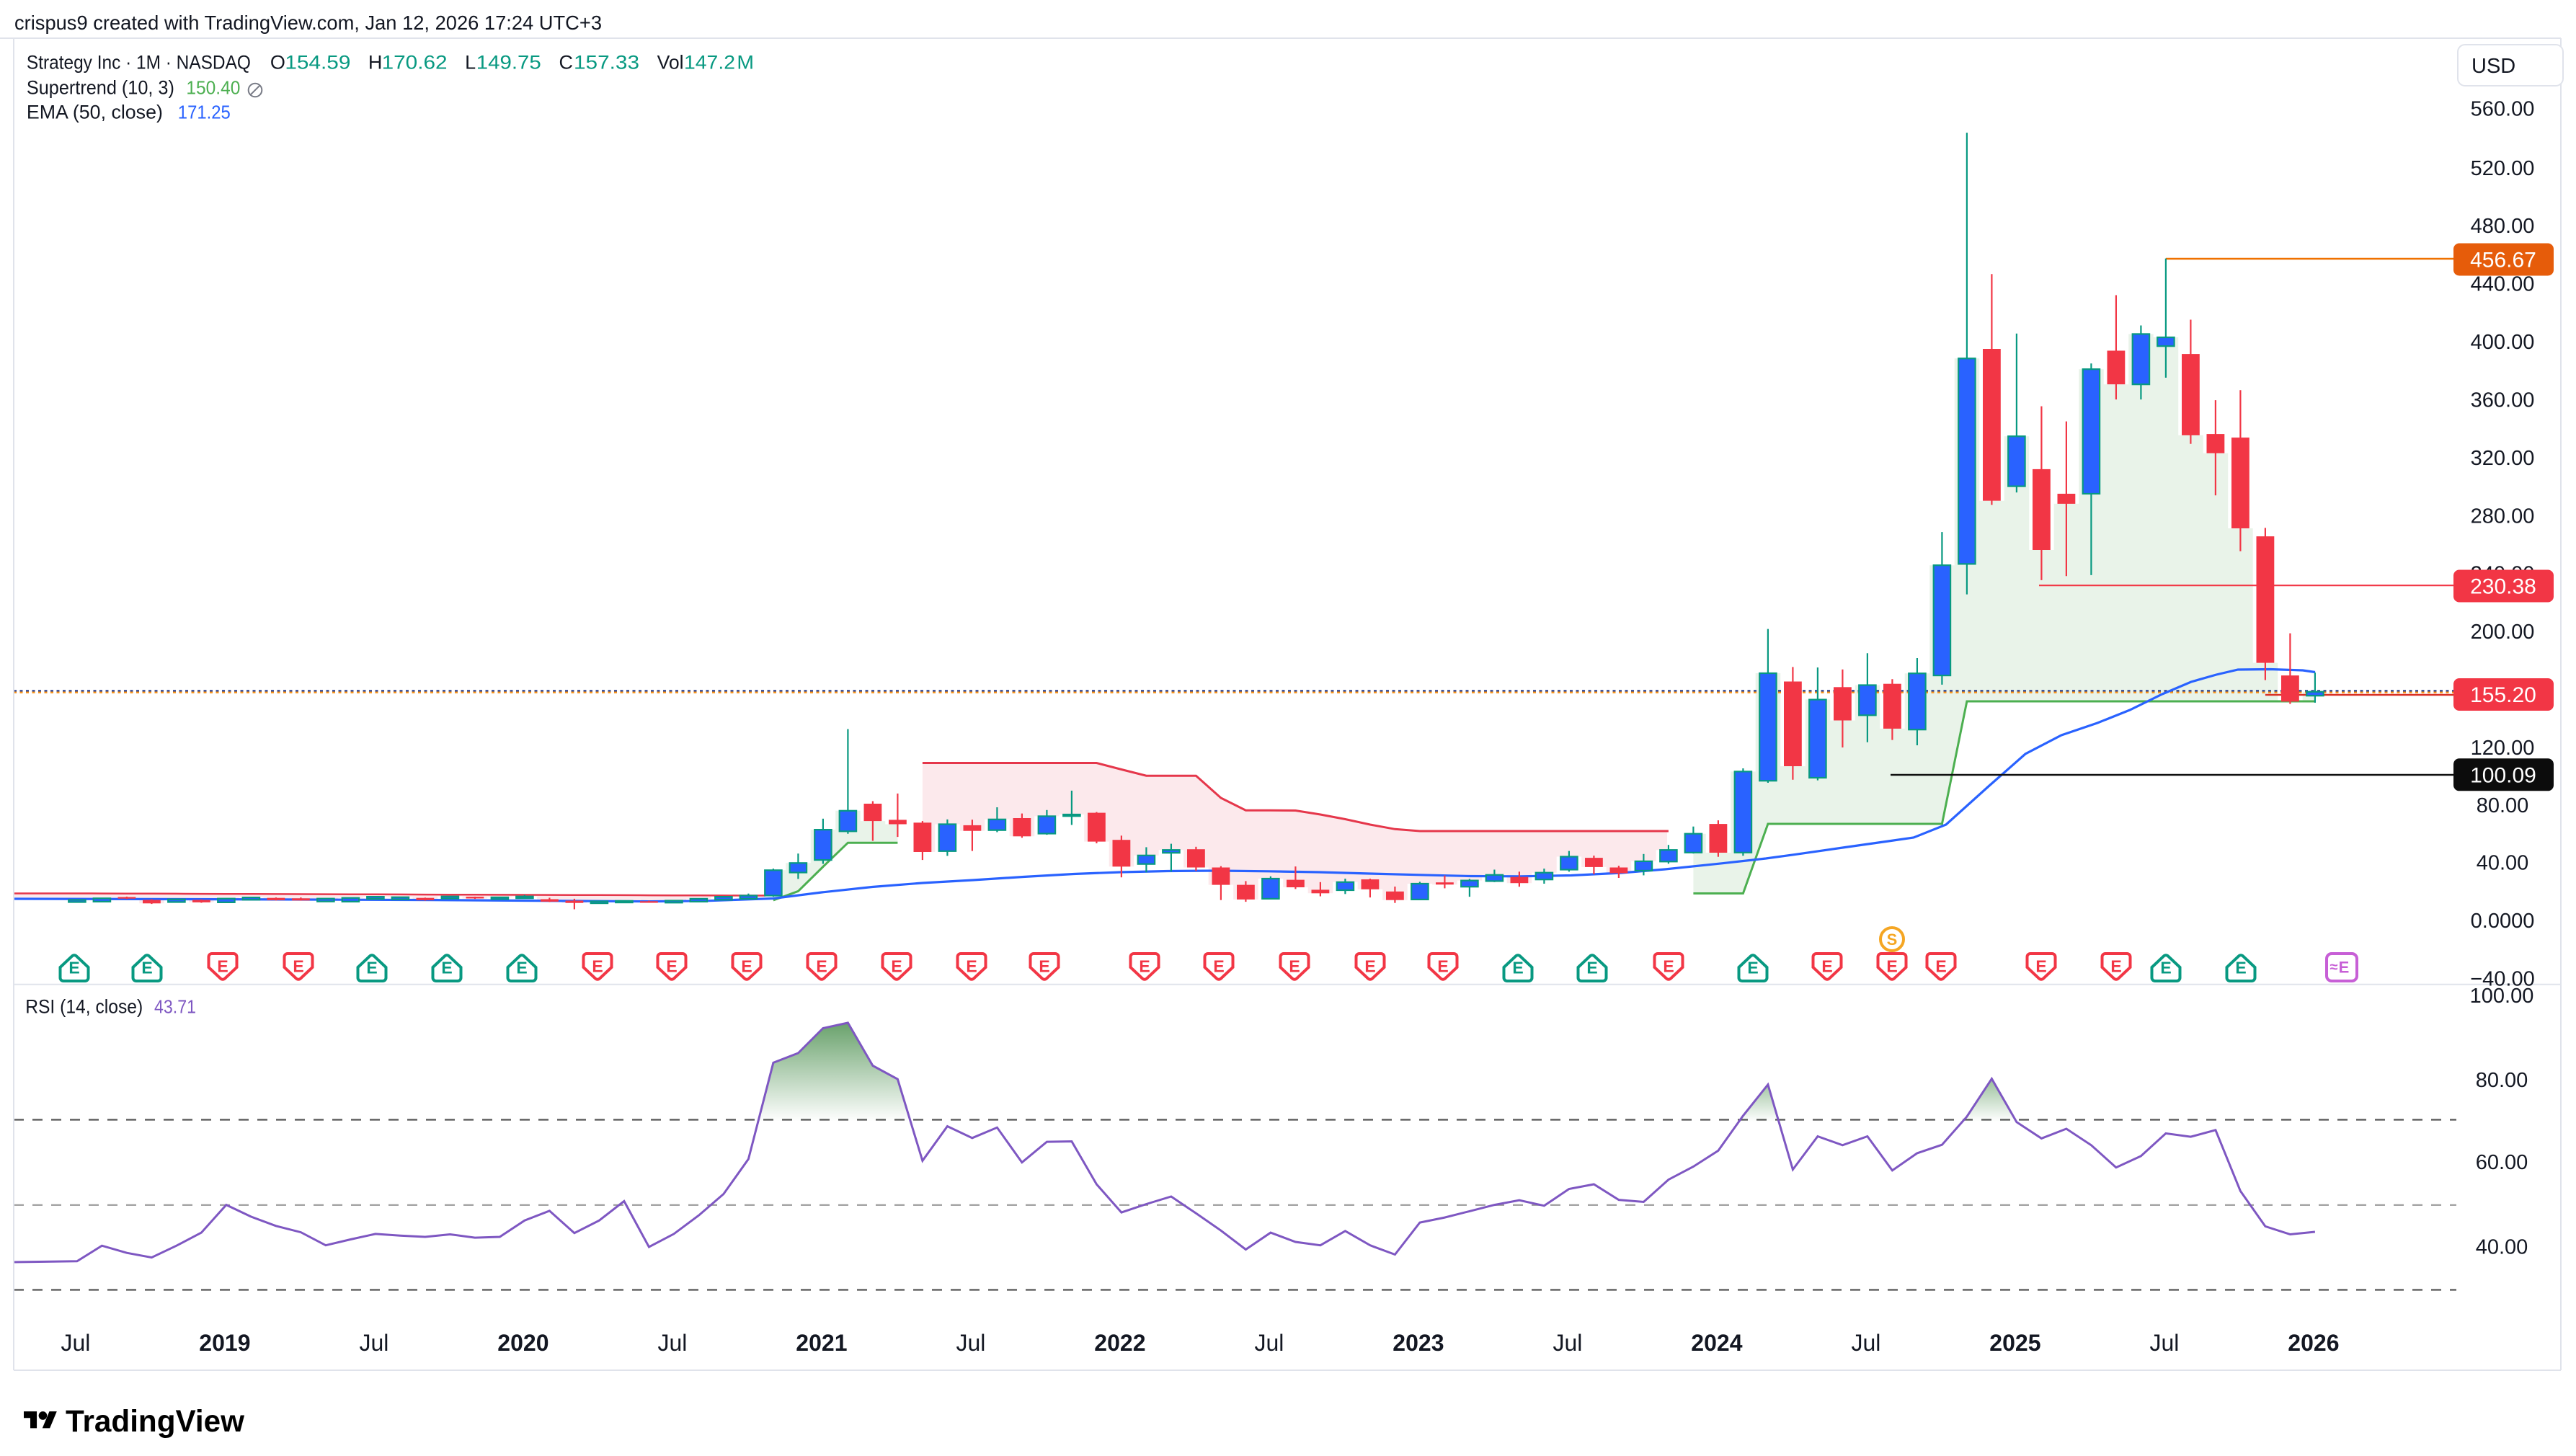  Describe the element at coordinates (2503, 284) in the screenshot. I see `svg-text: 440.00` at that location.